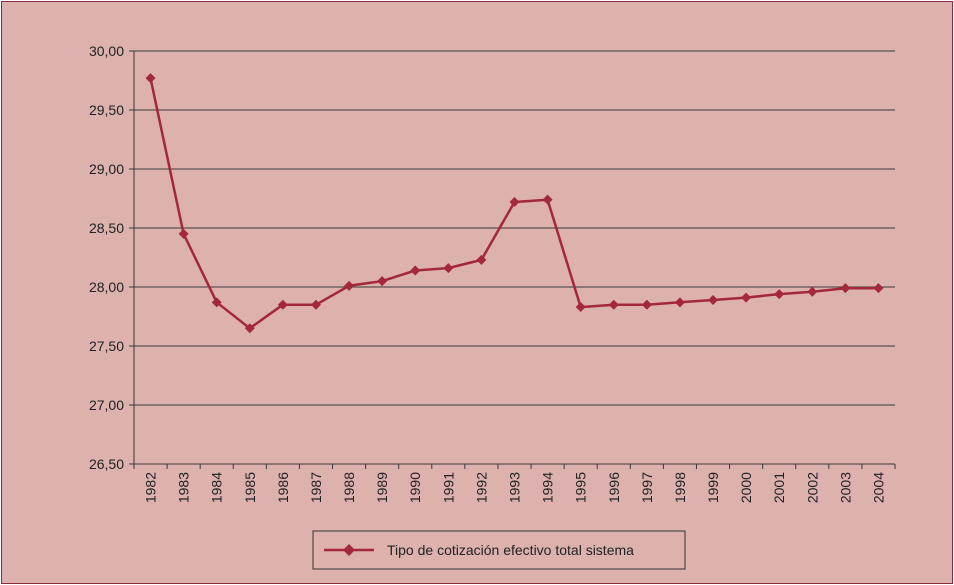  Describe the element at coordinates (151, 487) in the screenshot. I see `x-tick-label: 1982` at that location.